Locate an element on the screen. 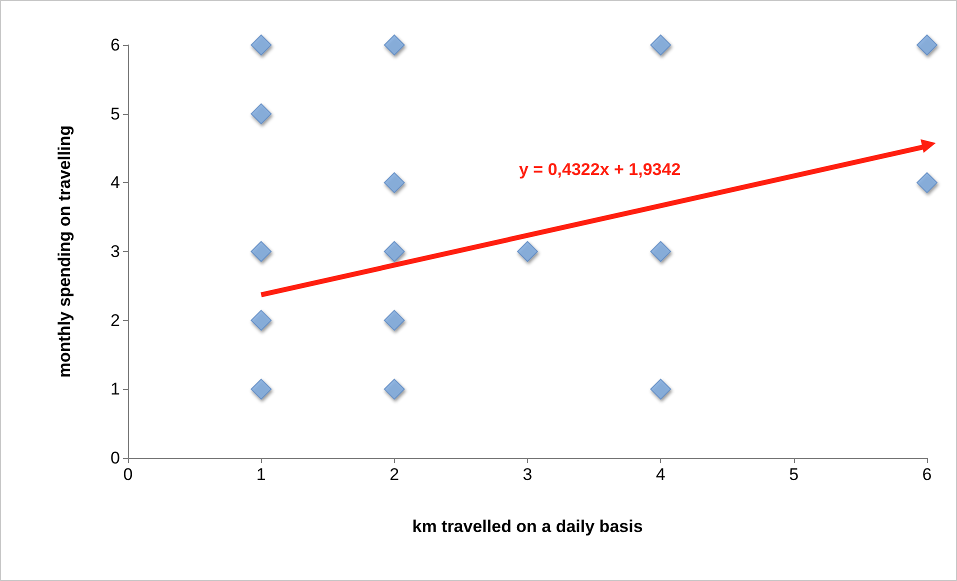  y-tick-label: 4 is located at coordinates (115, 182).